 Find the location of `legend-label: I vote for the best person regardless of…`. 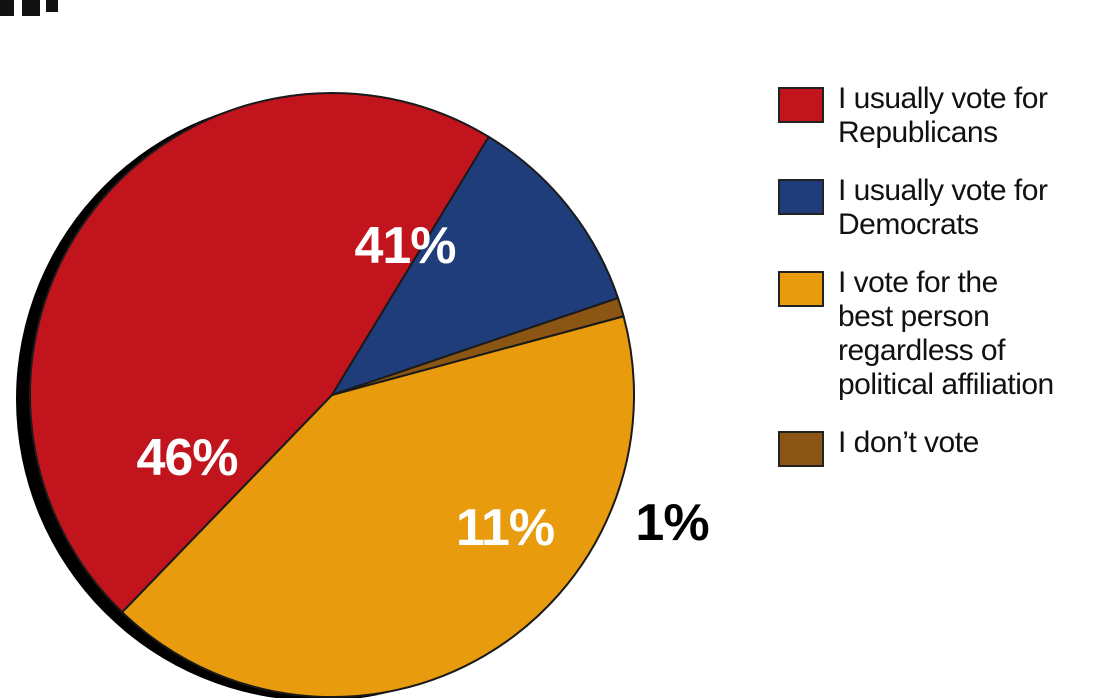

legend-label: I vote for the best person regardless of… is located at coordinates (946, 333).